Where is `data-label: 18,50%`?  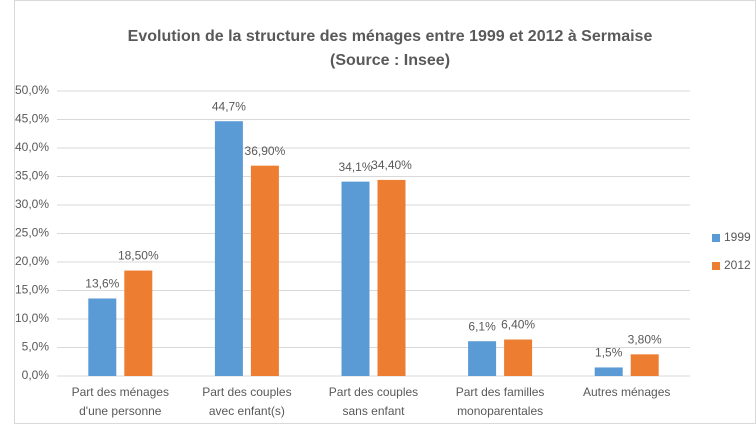
data-label: 18,50% is located at coordinates (138, 256).